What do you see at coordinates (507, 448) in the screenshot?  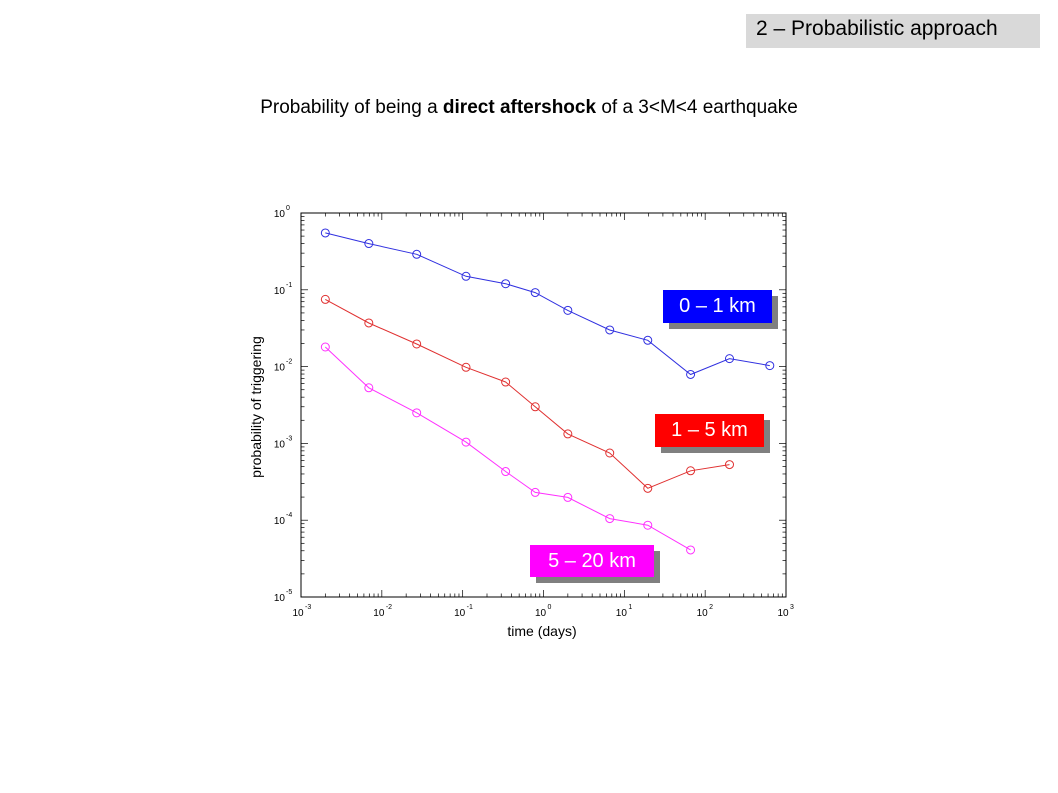 I see `series-line-5-20-km` at bounding box center [507, 448].